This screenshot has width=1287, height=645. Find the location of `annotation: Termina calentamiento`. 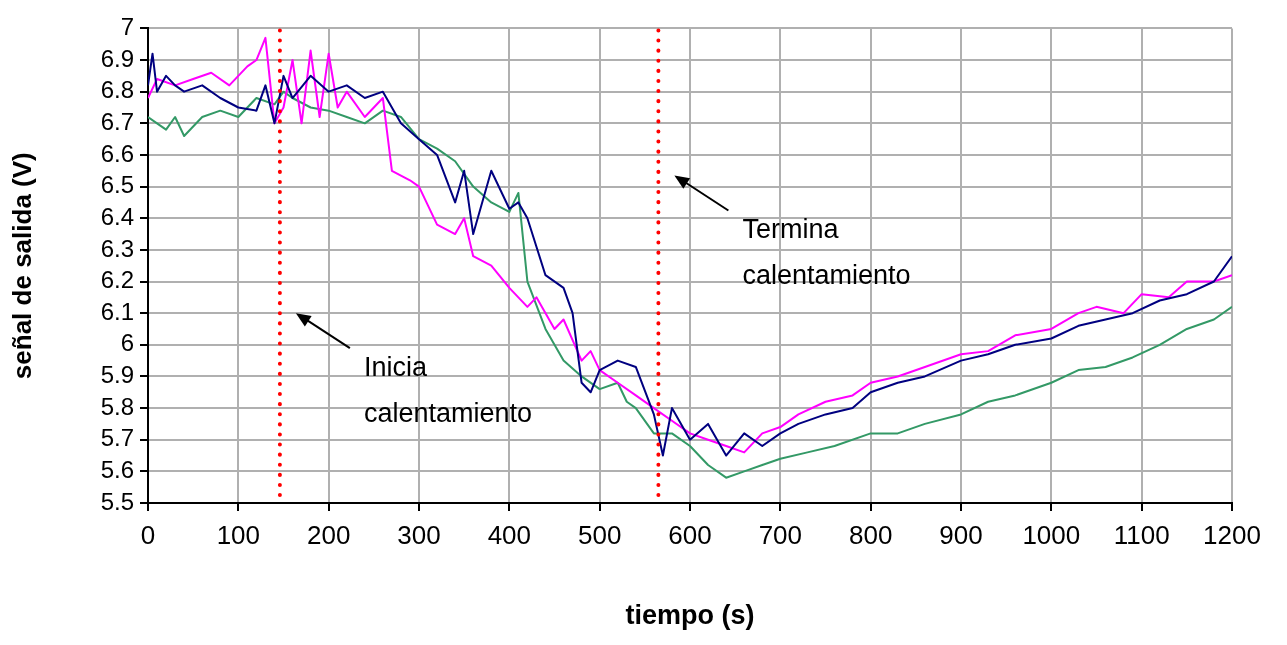

annotation: Termina calentamiento is located at coordinates (826, 251).